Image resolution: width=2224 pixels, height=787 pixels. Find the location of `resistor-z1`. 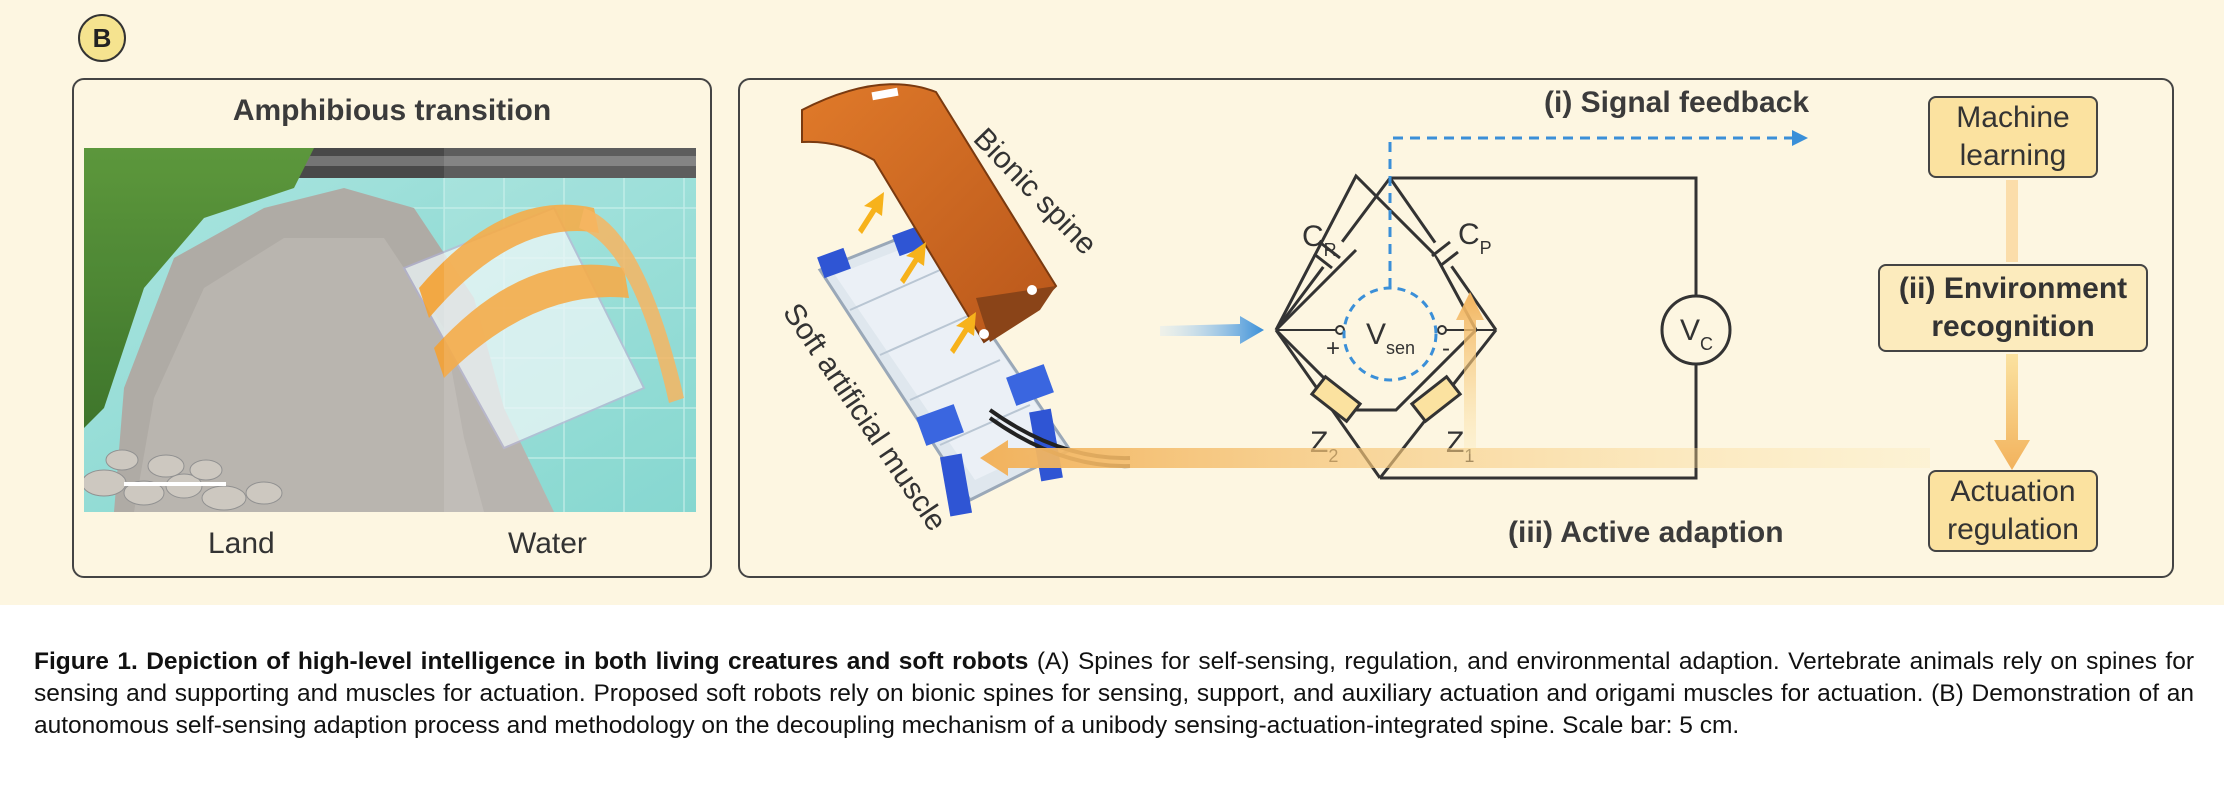

resistor-z1 is located at coordinates (1436, 399).